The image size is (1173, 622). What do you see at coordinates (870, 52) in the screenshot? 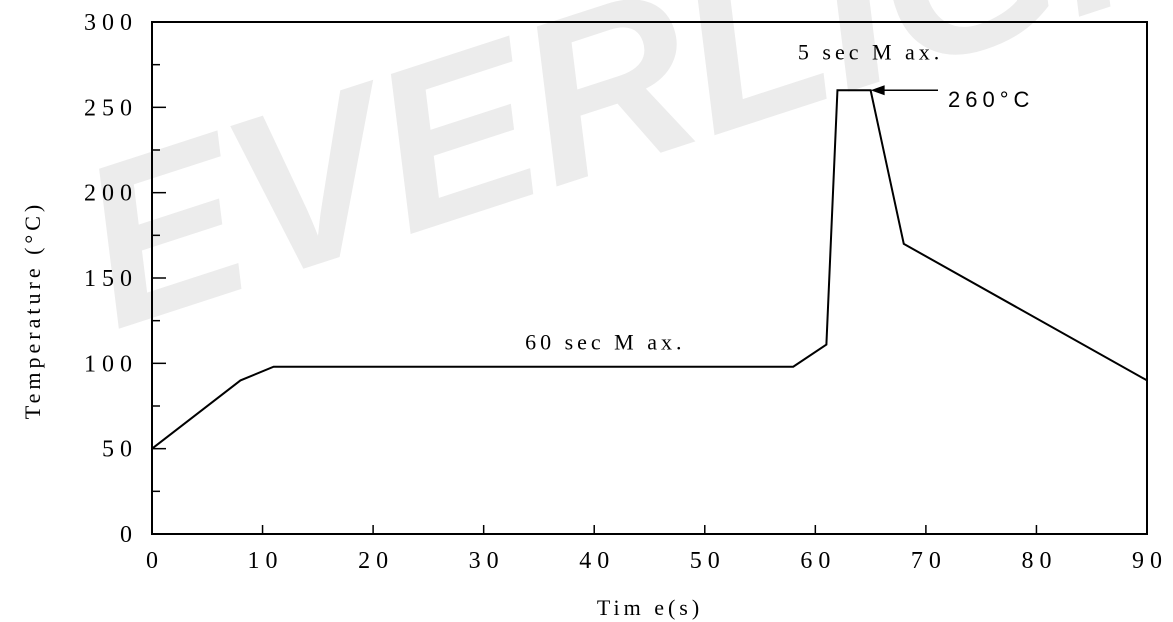
I see `annotation-1: 5 sec M ax.` at bounding box center [870, 52].